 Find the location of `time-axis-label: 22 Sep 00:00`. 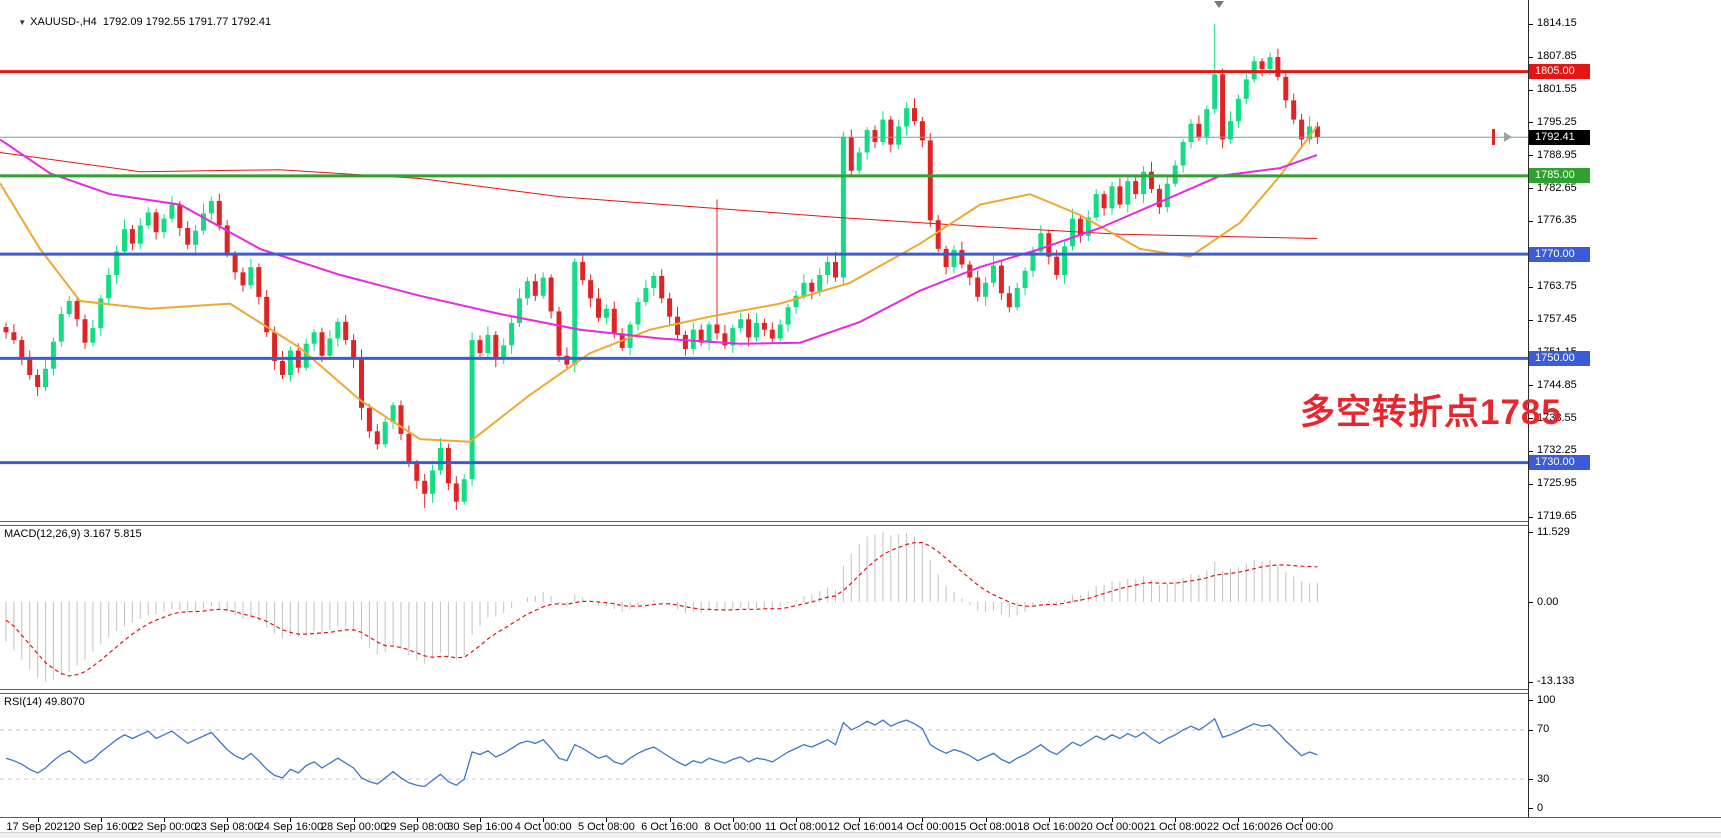

time-axis-label: 22 Sep 00:00 is located at coordinates (164, 827).